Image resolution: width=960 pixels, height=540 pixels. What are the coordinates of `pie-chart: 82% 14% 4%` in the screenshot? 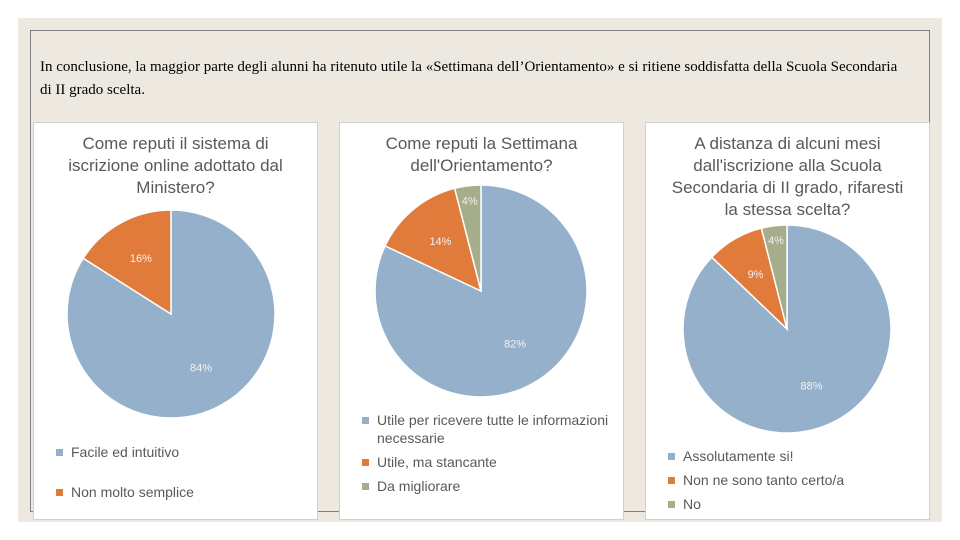 It's located at (481, 291).